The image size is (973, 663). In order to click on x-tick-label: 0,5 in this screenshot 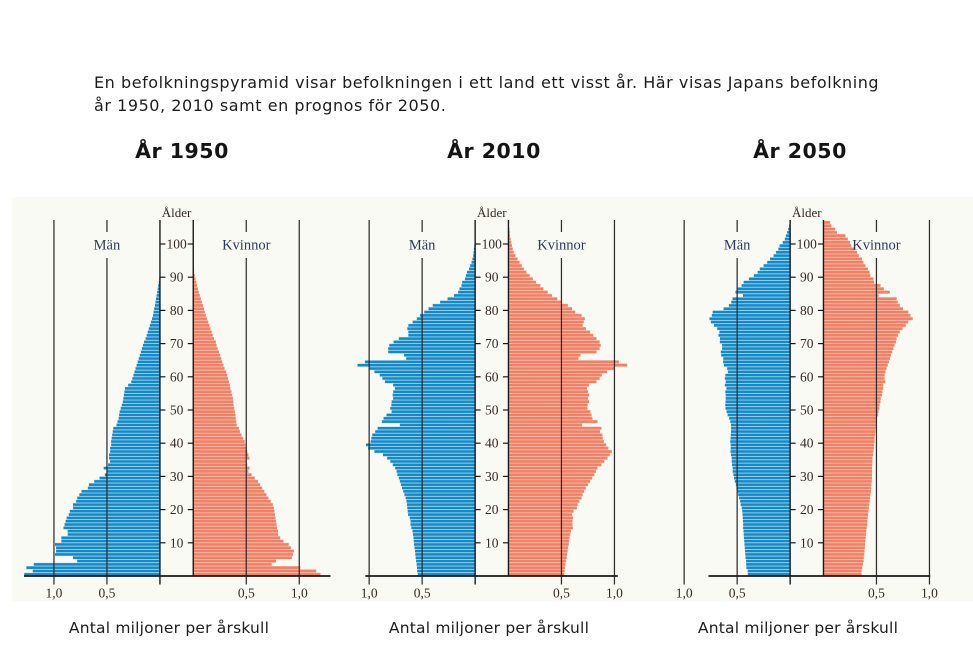, I will do `click(422, 593)`.